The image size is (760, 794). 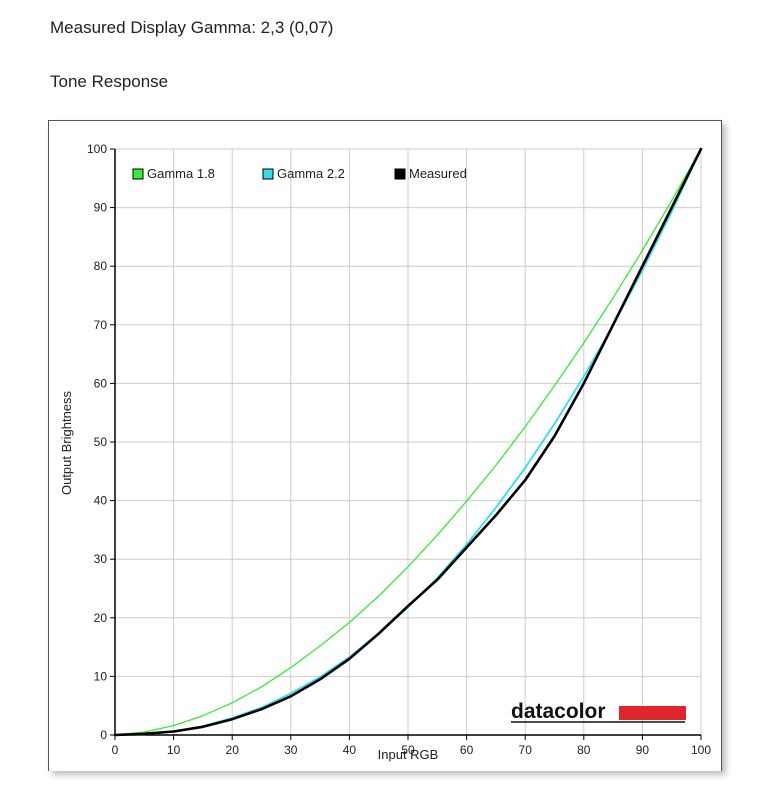 I want to click on datacolor-logo-bar, so click(x=652, y=713).